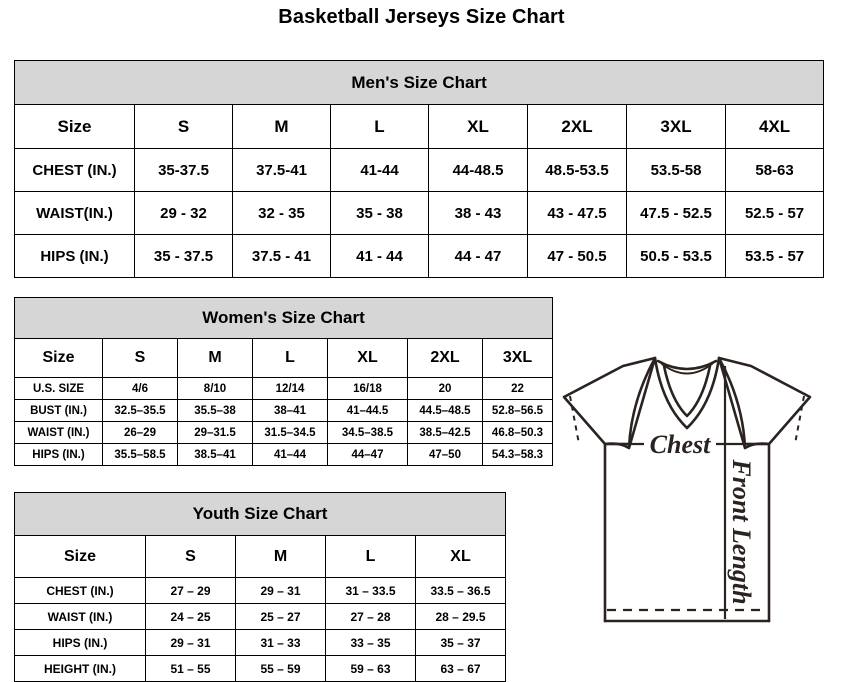 The width and height of the screenshot is (843, 682). What do you see at coordinates (517, 454) in the screenshot?
I see `womens-hips-3xl: 54.3–58.3` at bounding box center [517, 454].